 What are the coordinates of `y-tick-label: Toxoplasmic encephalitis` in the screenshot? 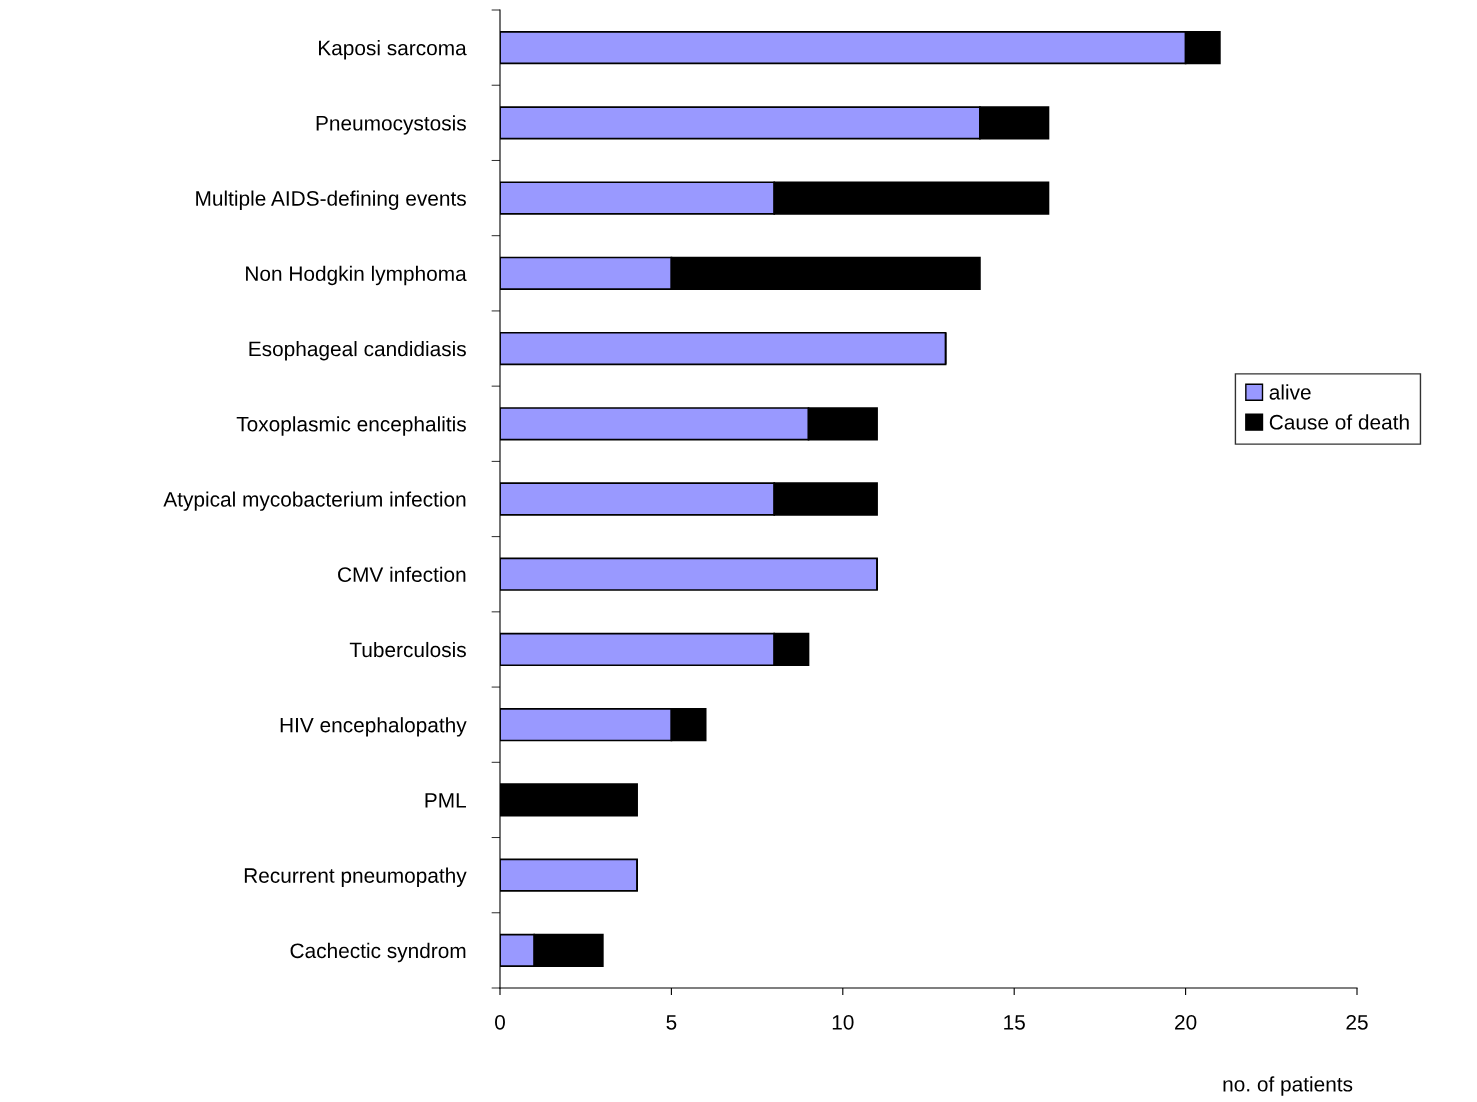 It's located at (351, 426).